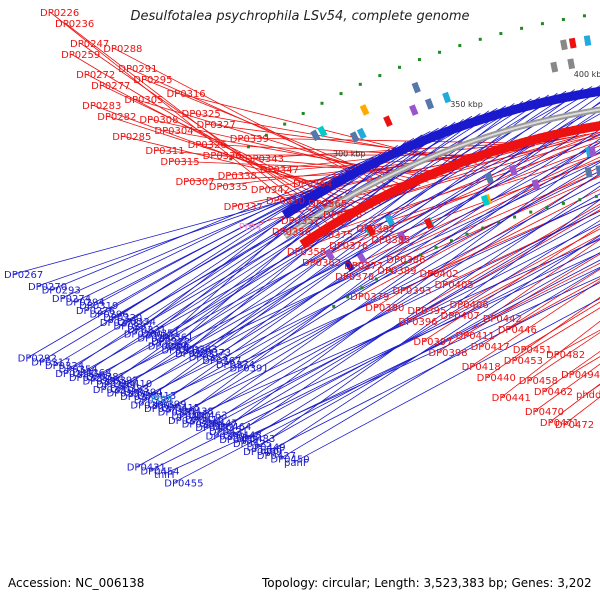 The height and width of the screenshot is (600, 600). Describe the element at coordinates (115, 385) in the screenshot. I see `gene-label: DP0369` at that location.